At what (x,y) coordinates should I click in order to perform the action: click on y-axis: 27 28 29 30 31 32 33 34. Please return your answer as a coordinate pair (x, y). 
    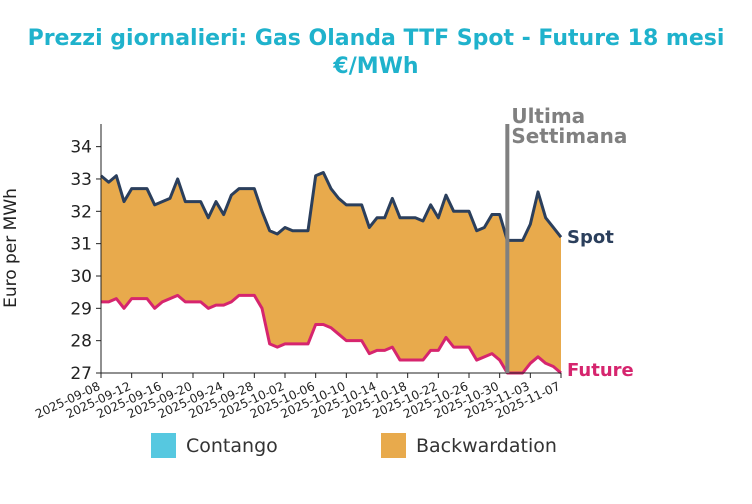
    Looking at the image, I should click on (86, 254).